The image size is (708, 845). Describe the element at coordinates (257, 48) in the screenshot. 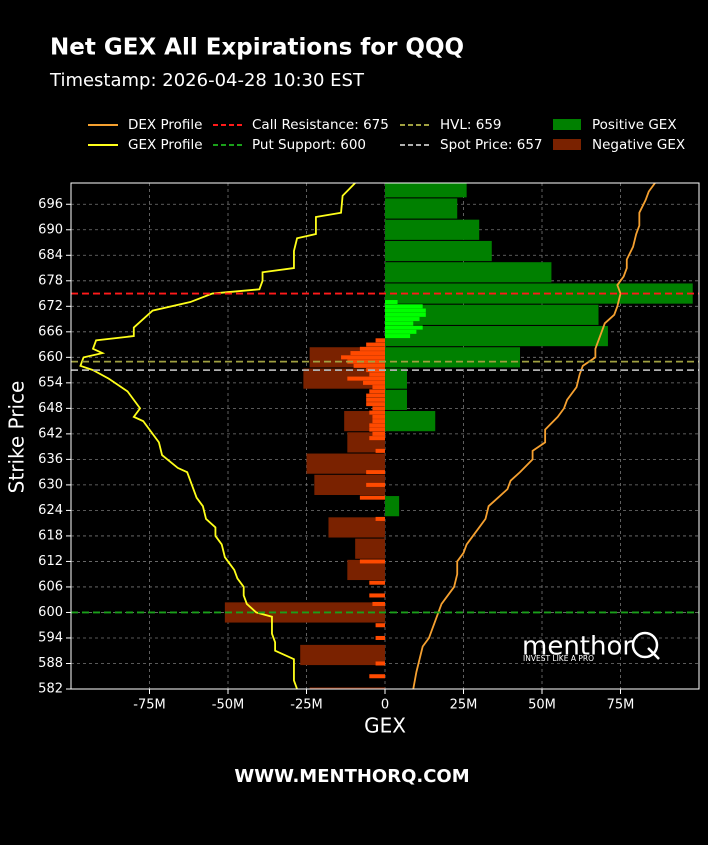

I see `chart-title: Net GEX All Expirations for QQQ` at that location.